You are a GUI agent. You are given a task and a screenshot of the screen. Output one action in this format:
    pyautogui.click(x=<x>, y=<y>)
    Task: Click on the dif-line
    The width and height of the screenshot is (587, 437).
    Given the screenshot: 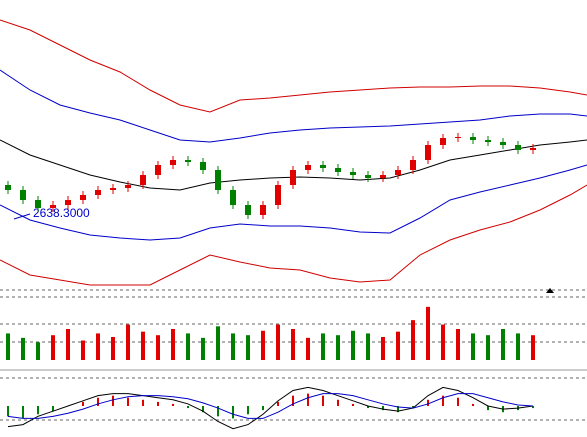 What is the action you would take?
    pyautogui.click(x=270, y=408)
    